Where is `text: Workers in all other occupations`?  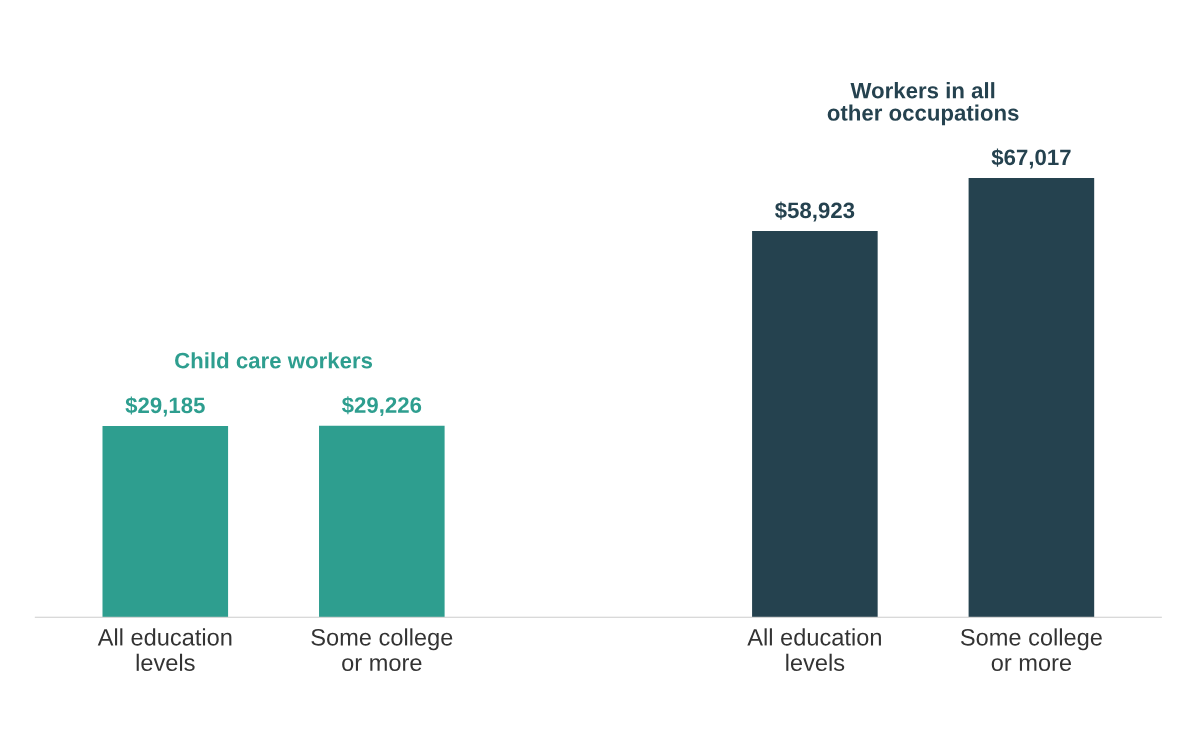 text: Workers in all other occupations is located at coordinates (923, 104).